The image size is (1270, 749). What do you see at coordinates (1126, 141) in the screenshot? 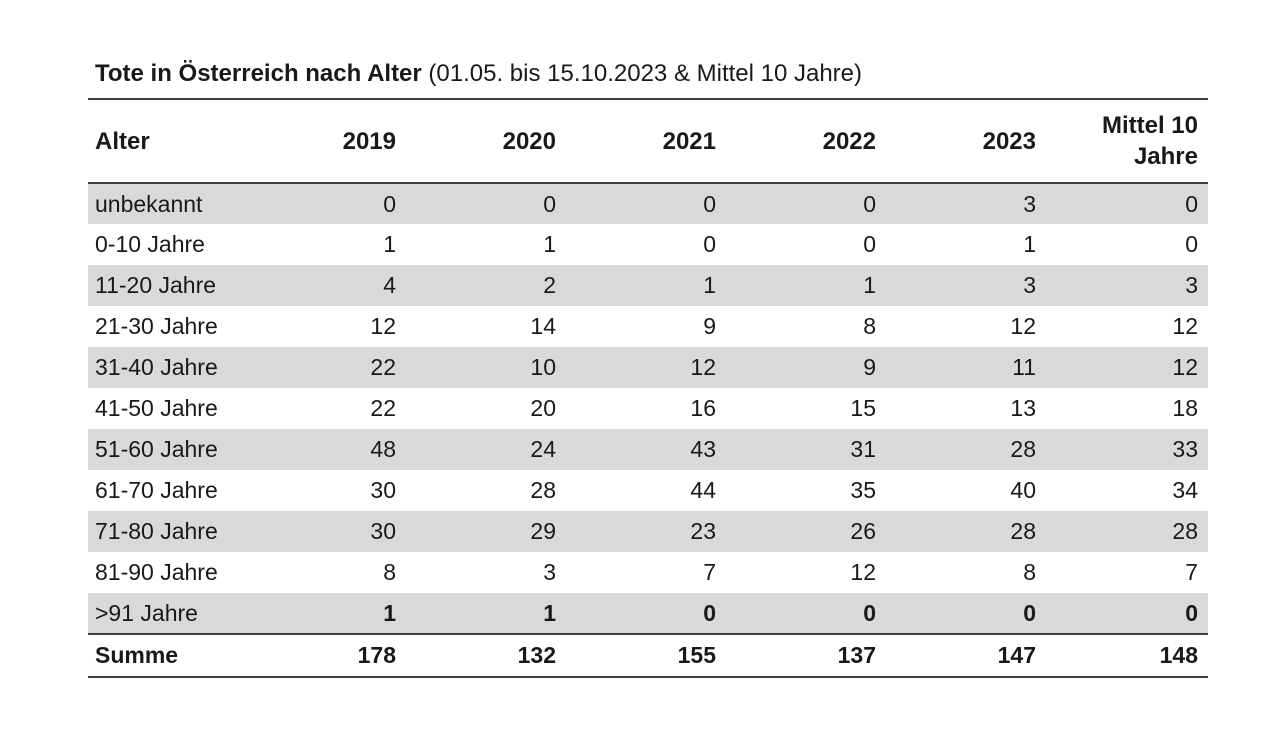
I see `column-header: Mittel 10 Jahre` at bounding box center [1126, 141].